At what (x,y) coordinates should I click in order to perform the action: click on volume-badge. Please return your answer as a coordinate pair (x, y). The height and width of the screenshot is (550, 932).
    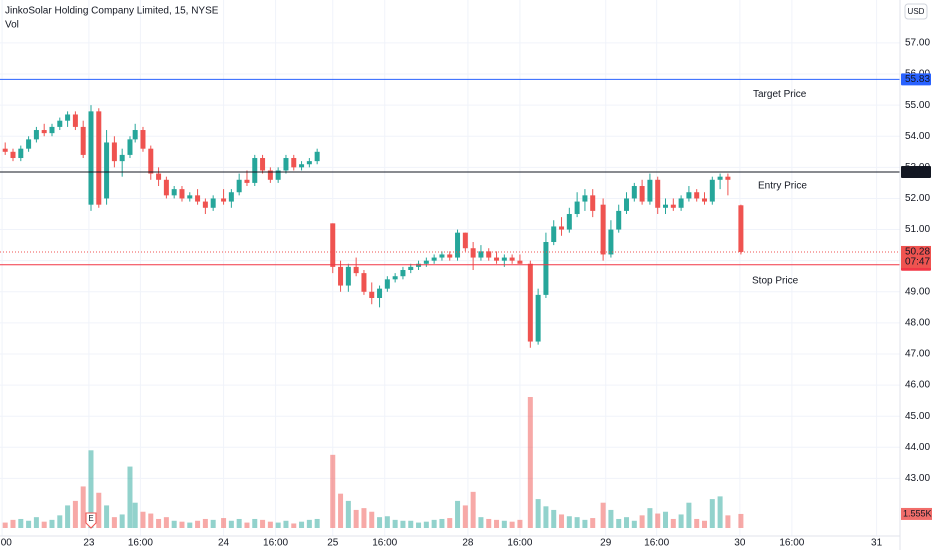
    Looking at the image, I should click on (916, 513).